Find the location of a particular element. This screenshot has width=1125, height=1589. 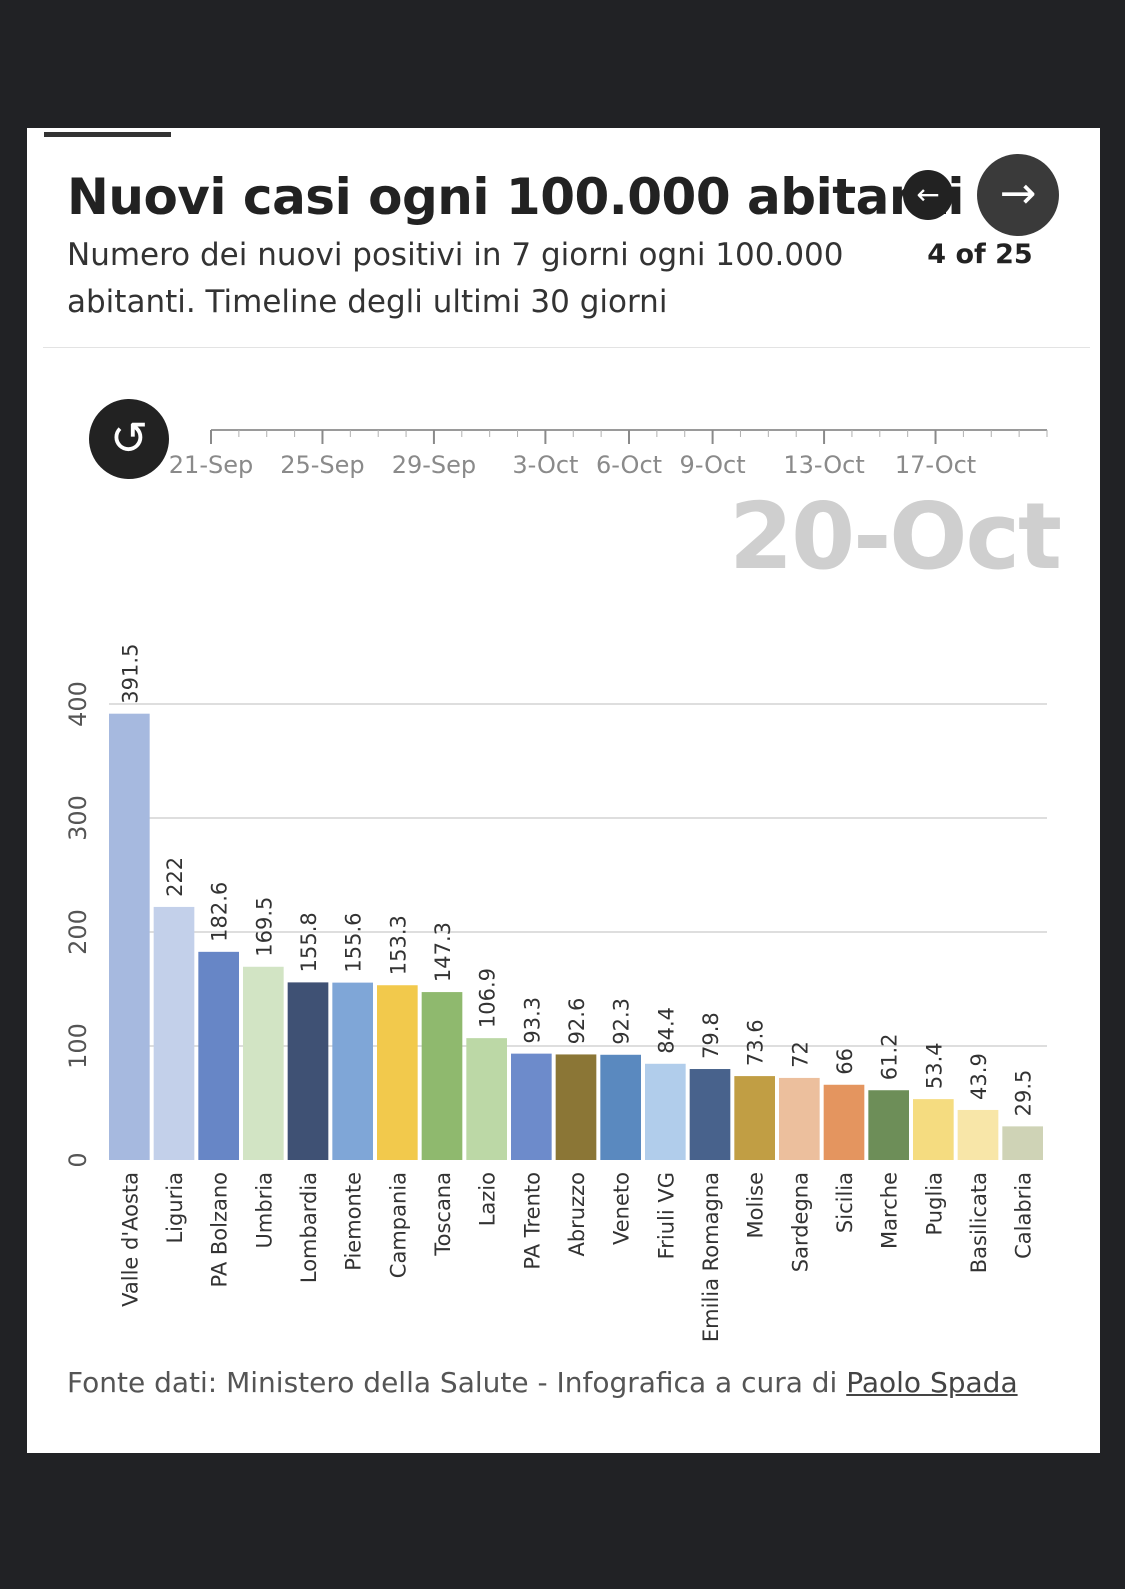

category-label: Emilia Romagna is located at coordinates (711, 1257).